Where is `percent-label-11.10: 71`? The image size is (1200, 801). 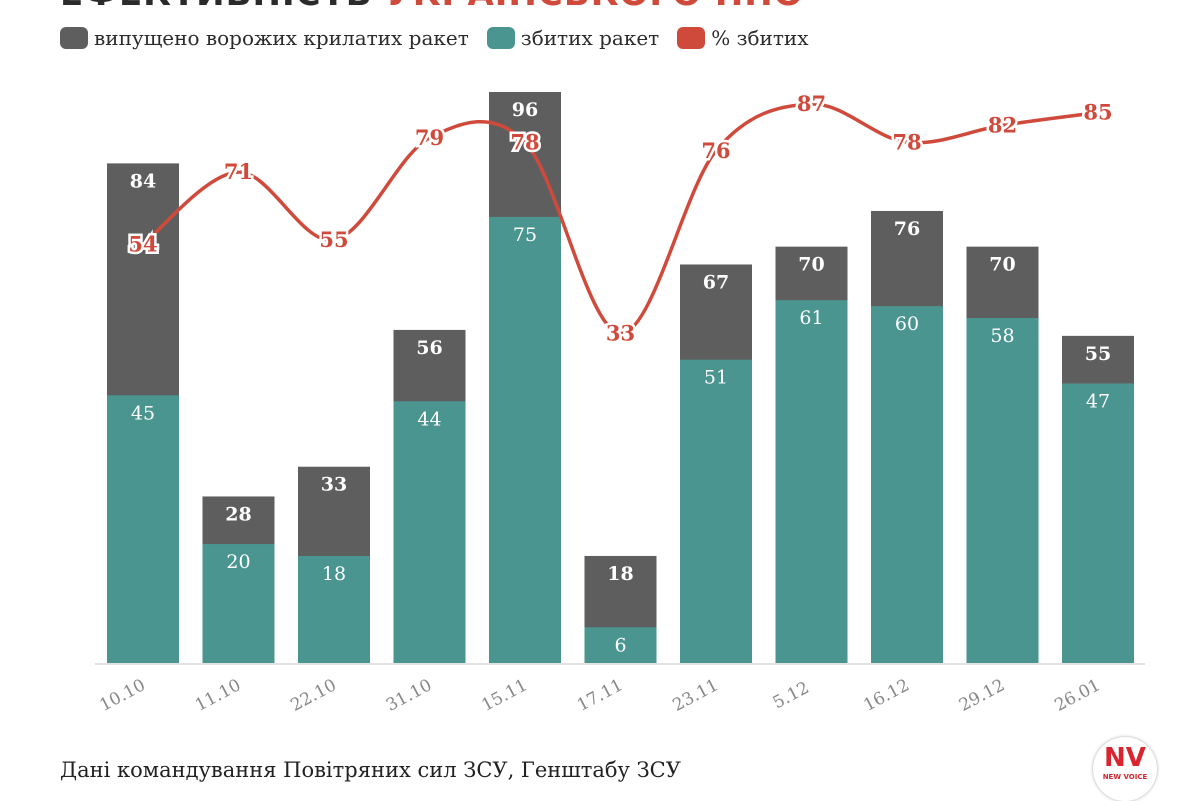 percent-label-11.10: 71 is located at coordinates (238, 171).